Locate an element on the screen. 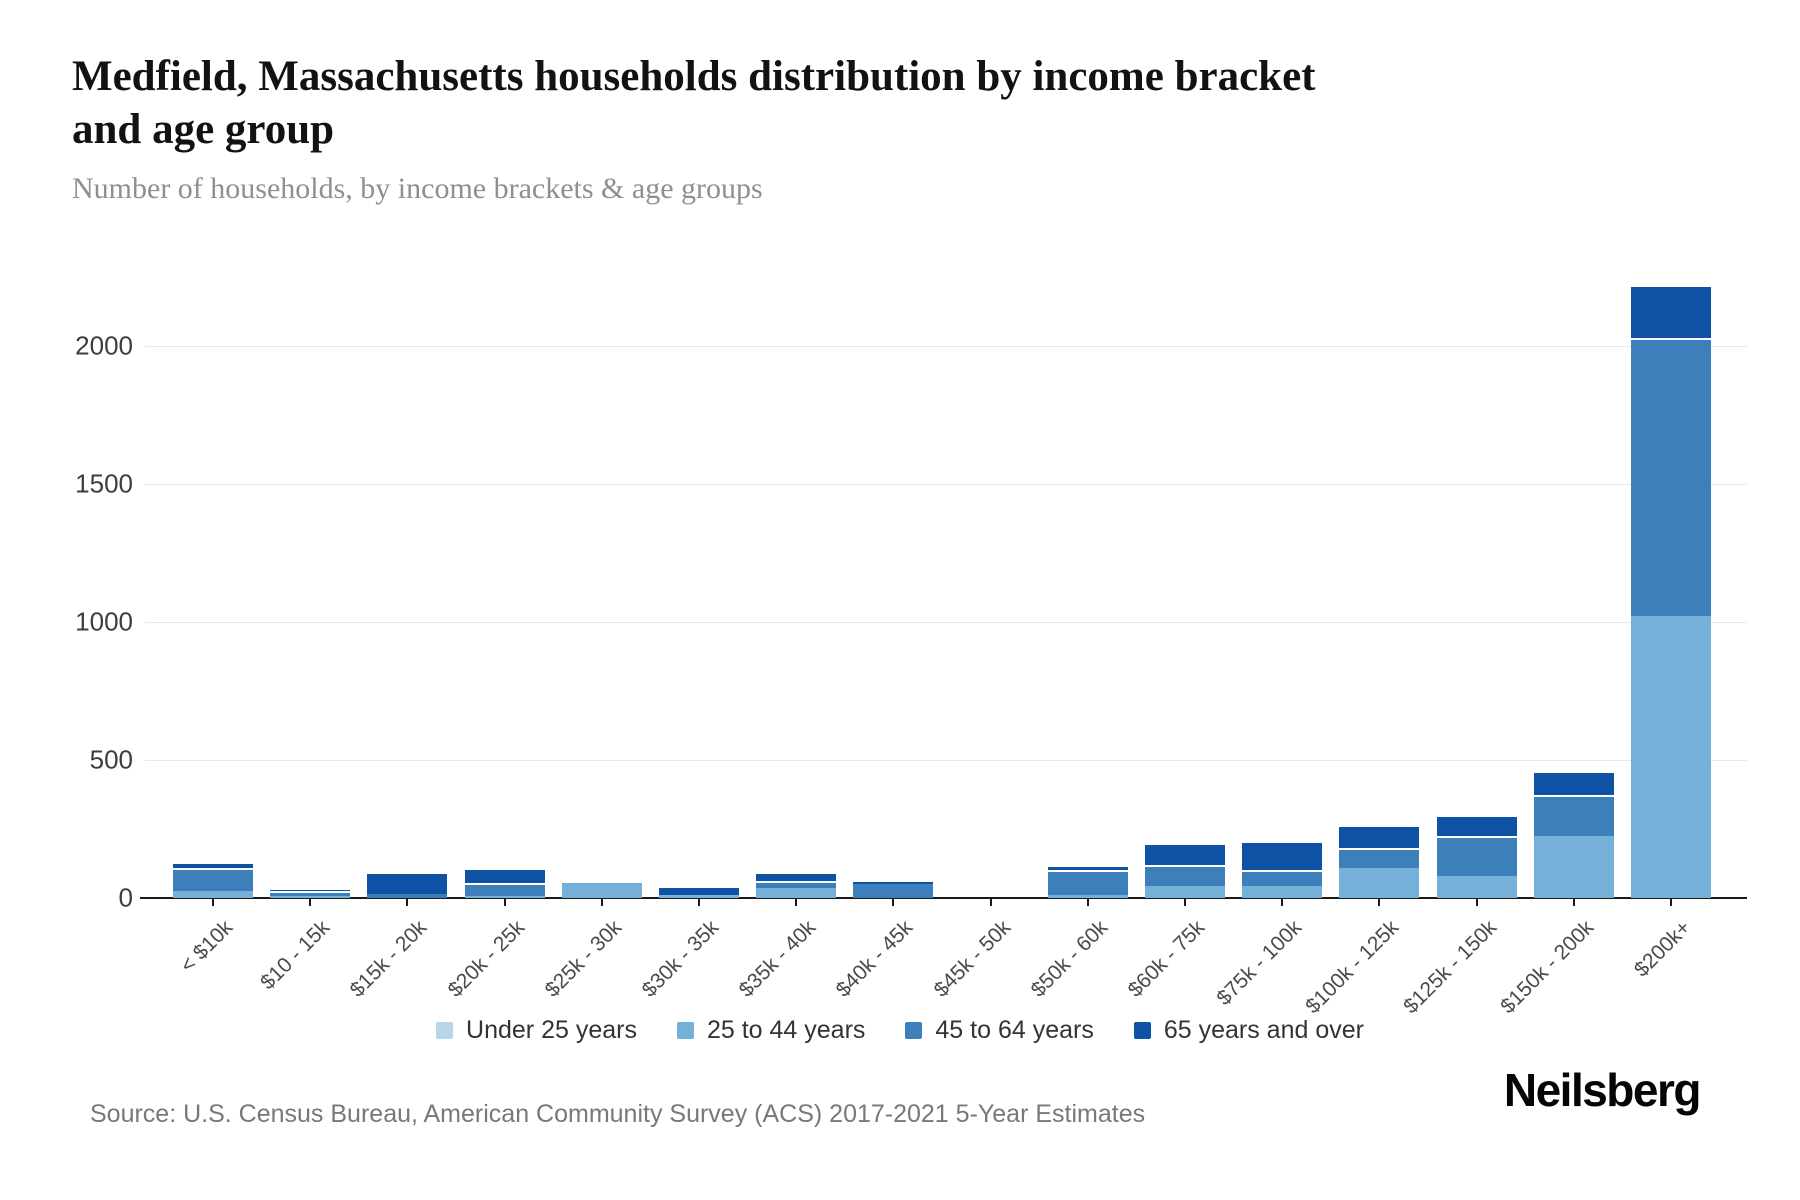  bar-60k-75k is located at coordinates (1185, 870).